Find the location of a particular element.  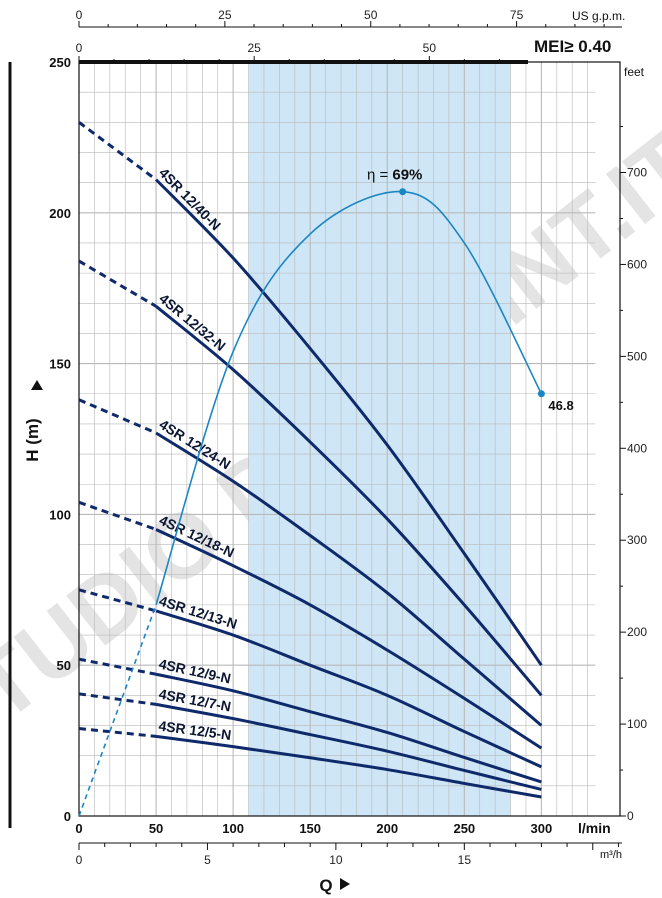

efficiency-end-marker is located at coordinates (541, 394).